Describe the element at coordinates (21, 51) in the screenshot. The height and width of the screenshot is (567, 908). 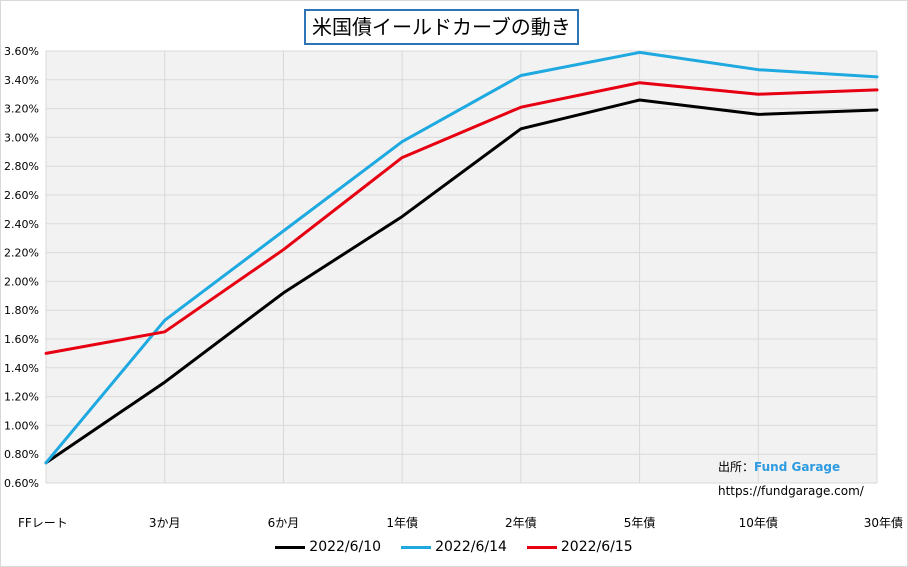
I see `y-tick-label: 3.60%` at that location.